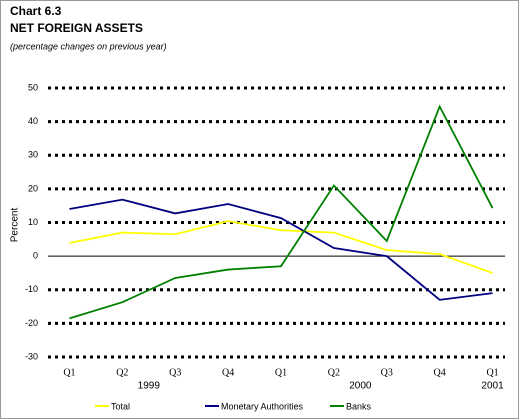  What do you see at coordinates (31, 356) in the screenshot?
I see `y-tick-label: -30` at bounding box center [31, 356].